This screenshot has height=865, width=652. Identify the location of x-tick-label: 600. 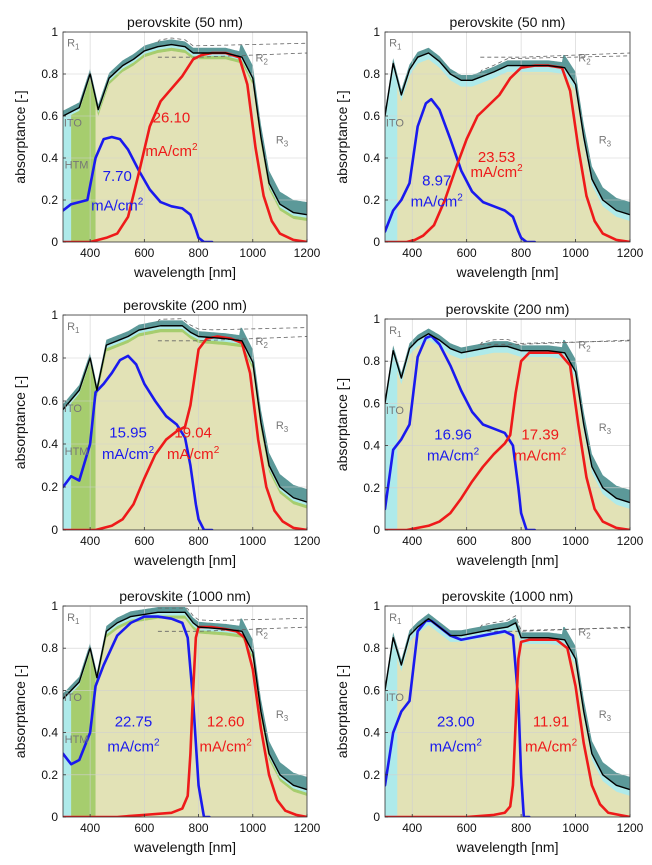
(467, 253).